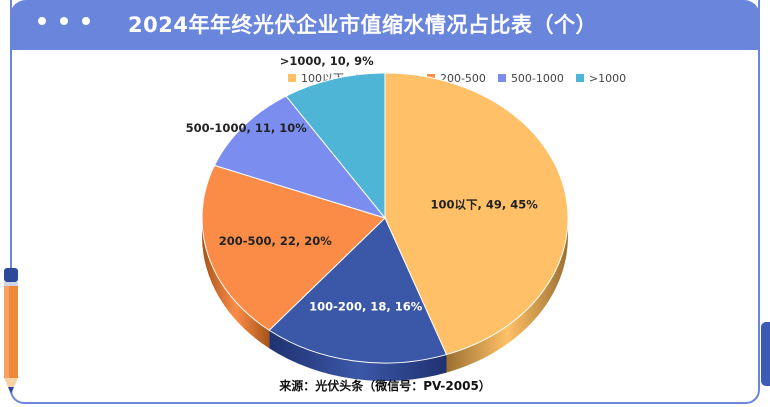 The image size is (770, 407). Describe the element at coordinates (362, 25) in the screenshot. I see `chart-title: 2024年年终光伏企业市值缩水情况占比表（个）` at that location.